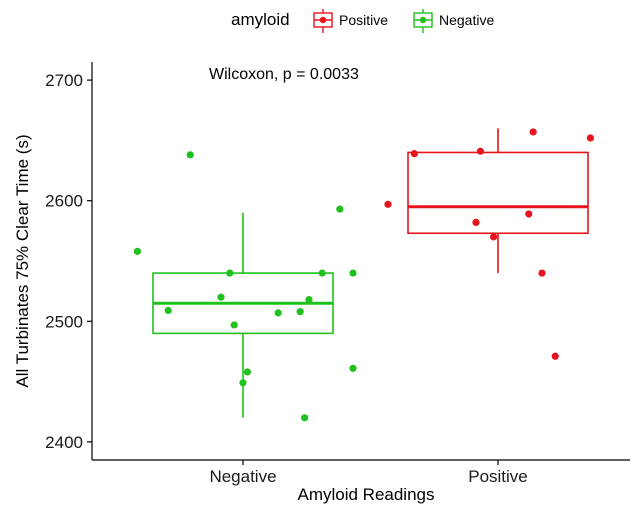  What do you see at coordinates (243, 315) in the screenshot?
I see `box-negative` at bounding box center [243, 315].